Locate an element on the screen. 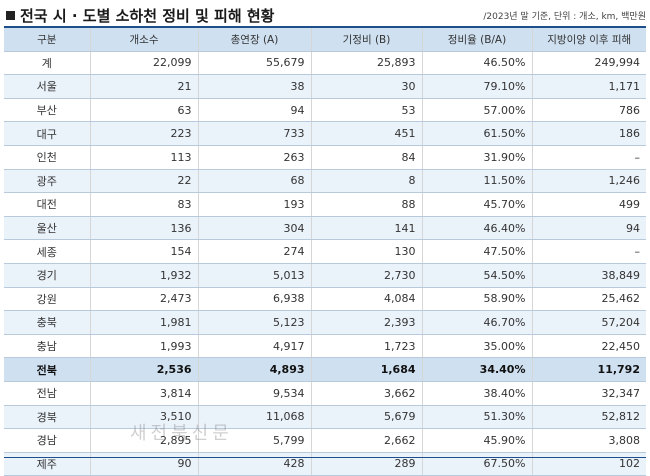  col-header: 구분 is located at coordinates (47, 40).